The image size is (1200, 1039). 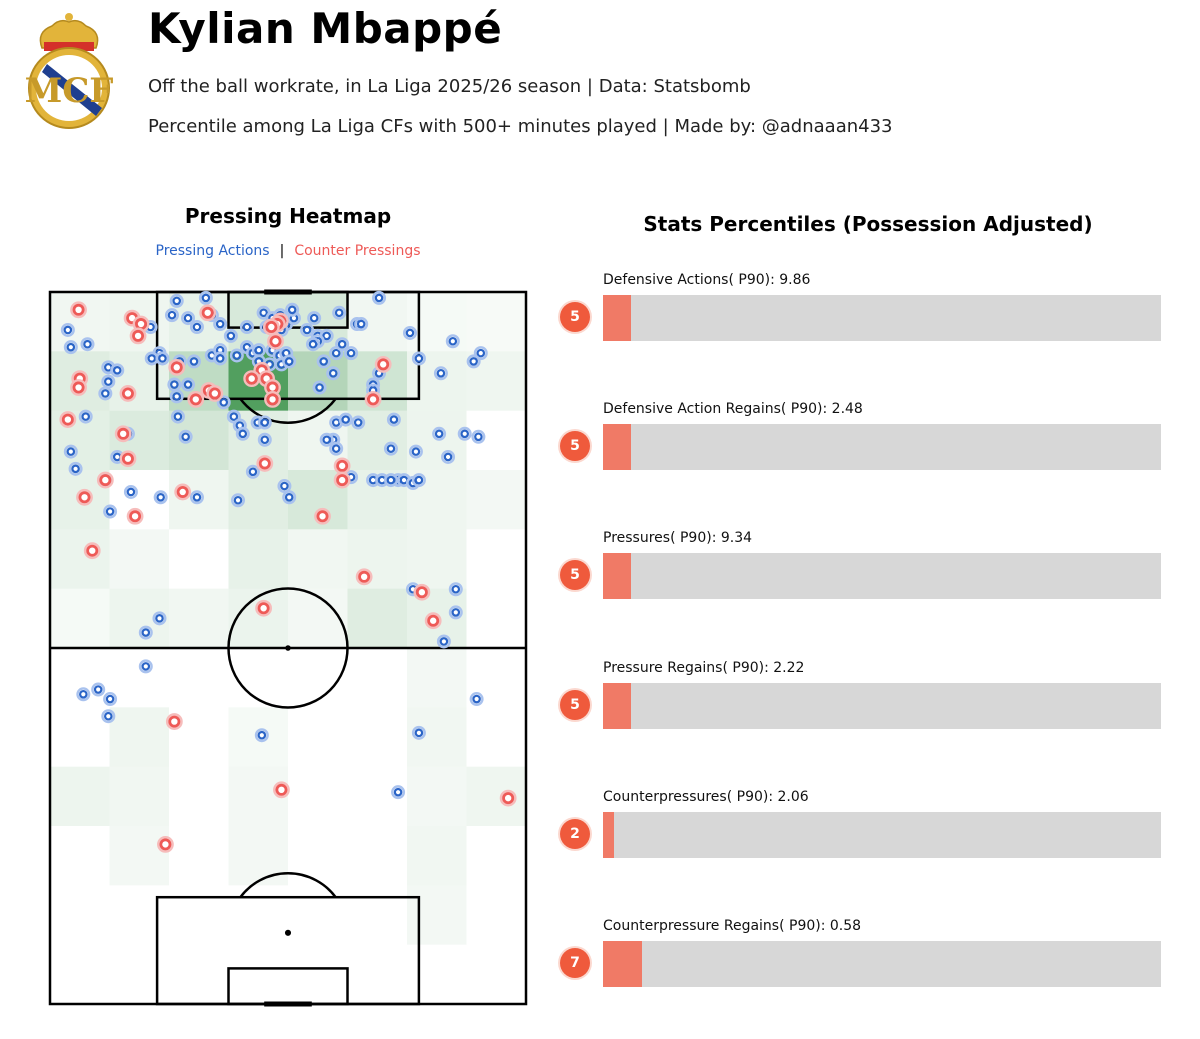 What do you see at coordinates (707, 280) in the screenshot?
I see `stat-label: Defensive Actions( P90): 9.86` at bounding box center [707, 280].